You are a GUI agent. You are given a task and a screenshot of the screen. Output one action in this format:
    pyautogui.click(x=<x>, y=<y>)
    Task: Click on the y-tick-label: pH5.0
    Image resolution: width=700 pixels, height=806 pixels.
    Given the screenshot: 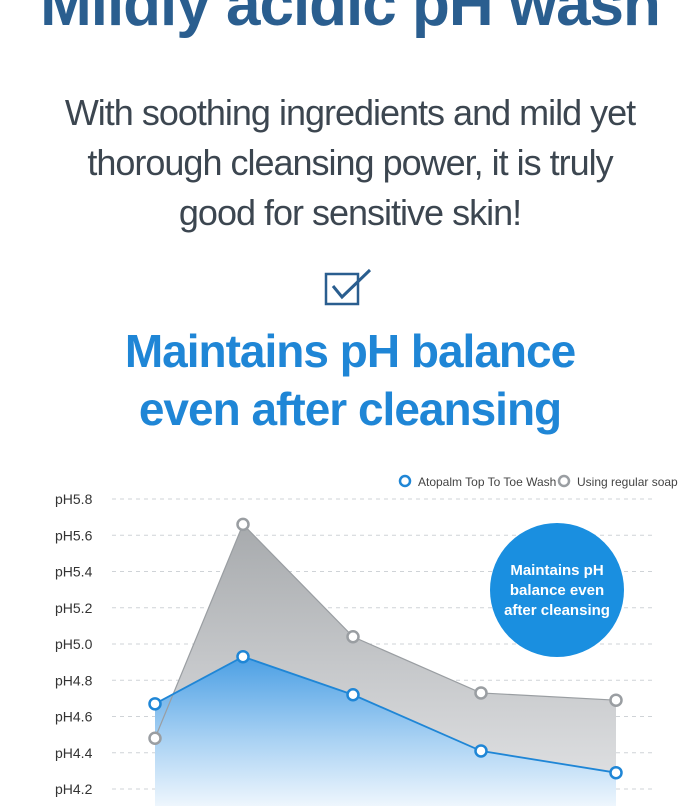 What is the action you would take?
    pyautogui.click(x=74, y=644)
    